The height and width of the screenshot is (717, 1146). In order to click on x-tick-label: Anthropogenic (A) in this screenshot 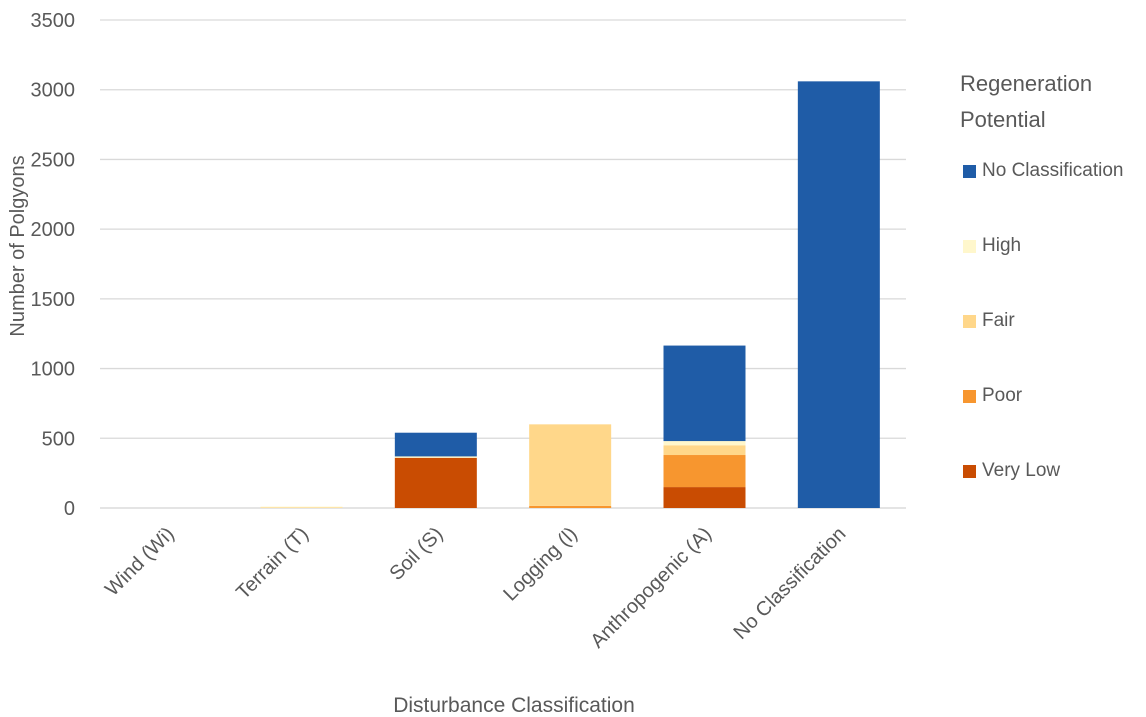, I will do `click(651, 588)`.